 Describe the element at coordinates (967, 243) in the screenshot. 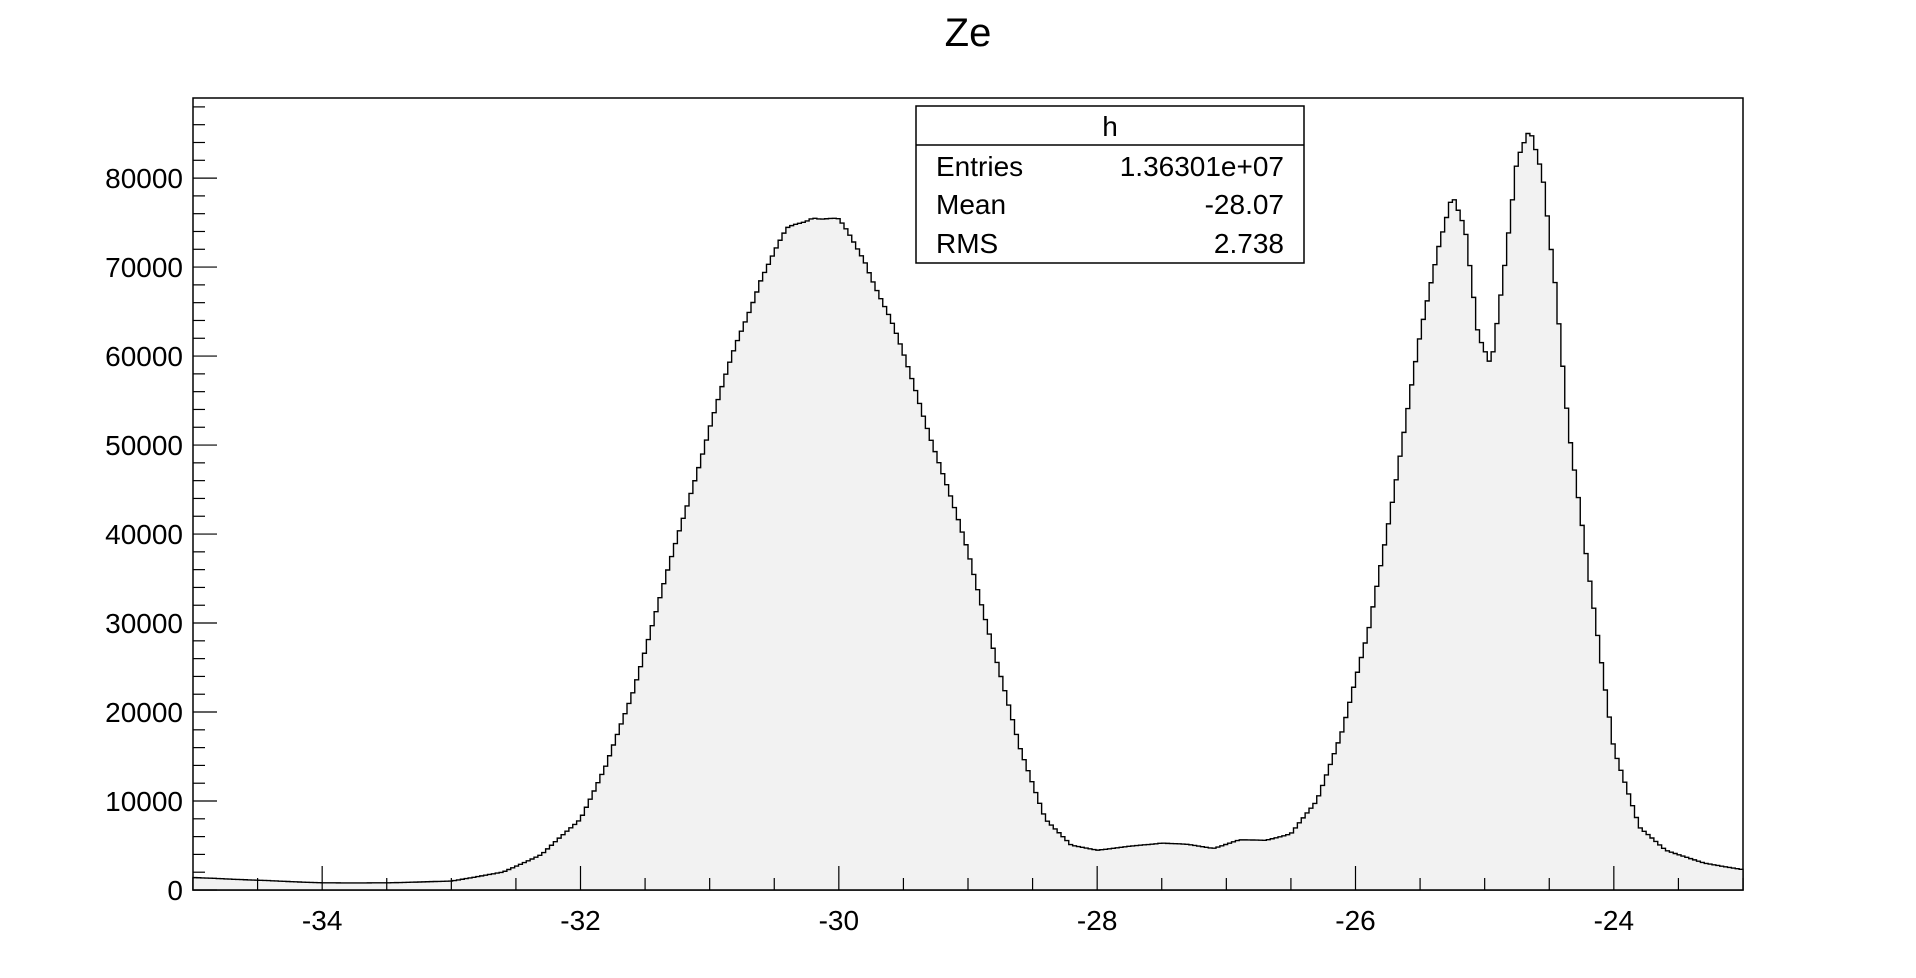

I see `stats-rms-label: RMS` at that location.